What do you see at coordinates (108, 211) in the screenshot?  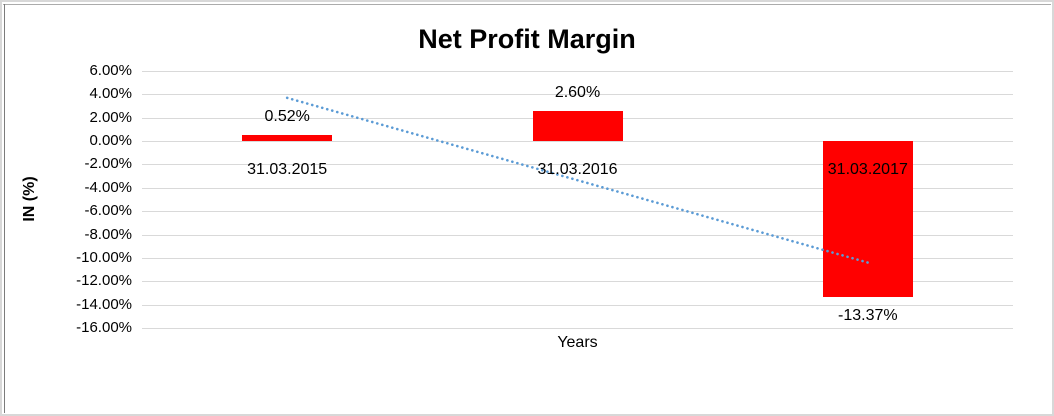 I see `y-tick-label: -6.00%` at bounding box center [108, 211].